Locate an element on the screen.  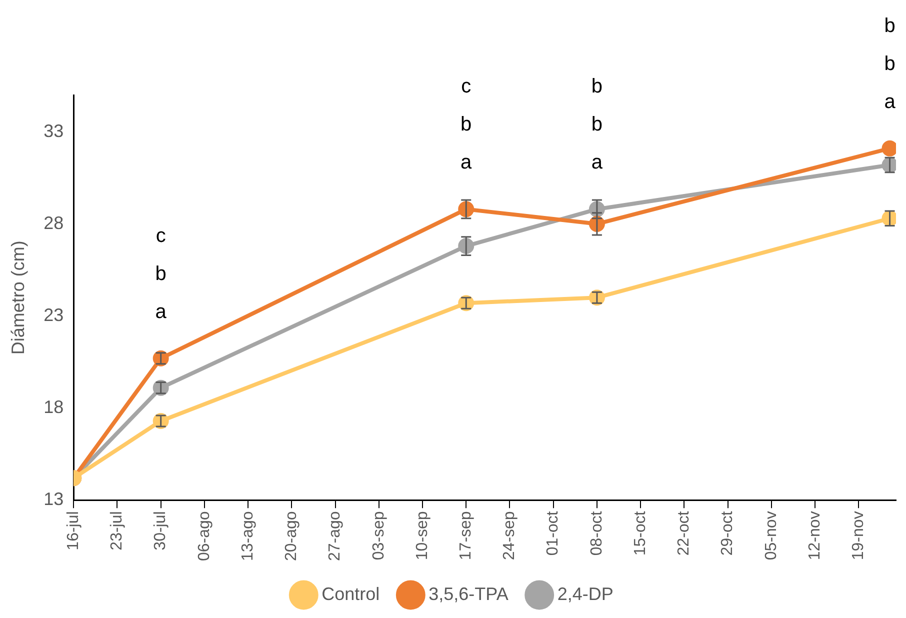
x-tick-label: 12-nov is located at coordinates (815, 535).